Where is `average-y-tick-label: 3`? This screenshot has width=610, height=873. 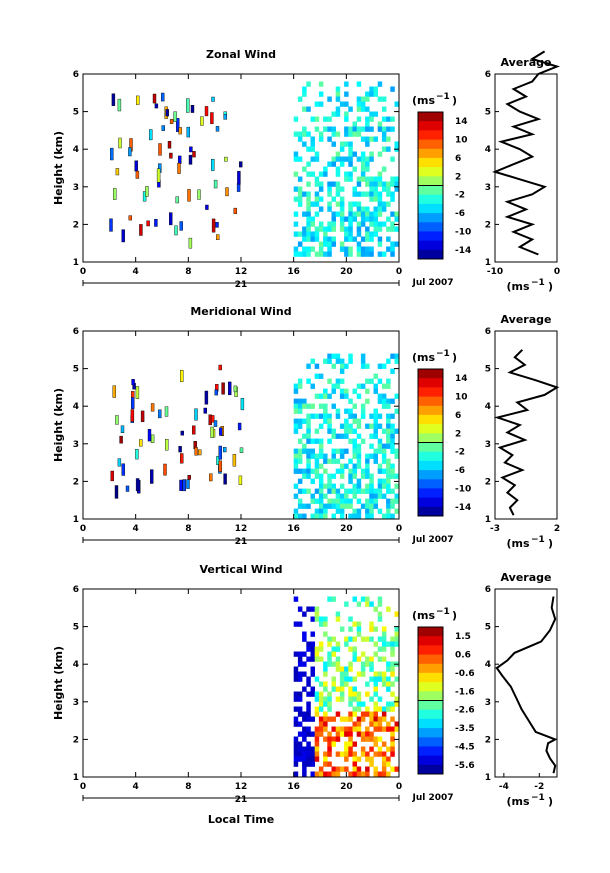 average-y-tick-label: 3 is located at coordinates (488, 188).